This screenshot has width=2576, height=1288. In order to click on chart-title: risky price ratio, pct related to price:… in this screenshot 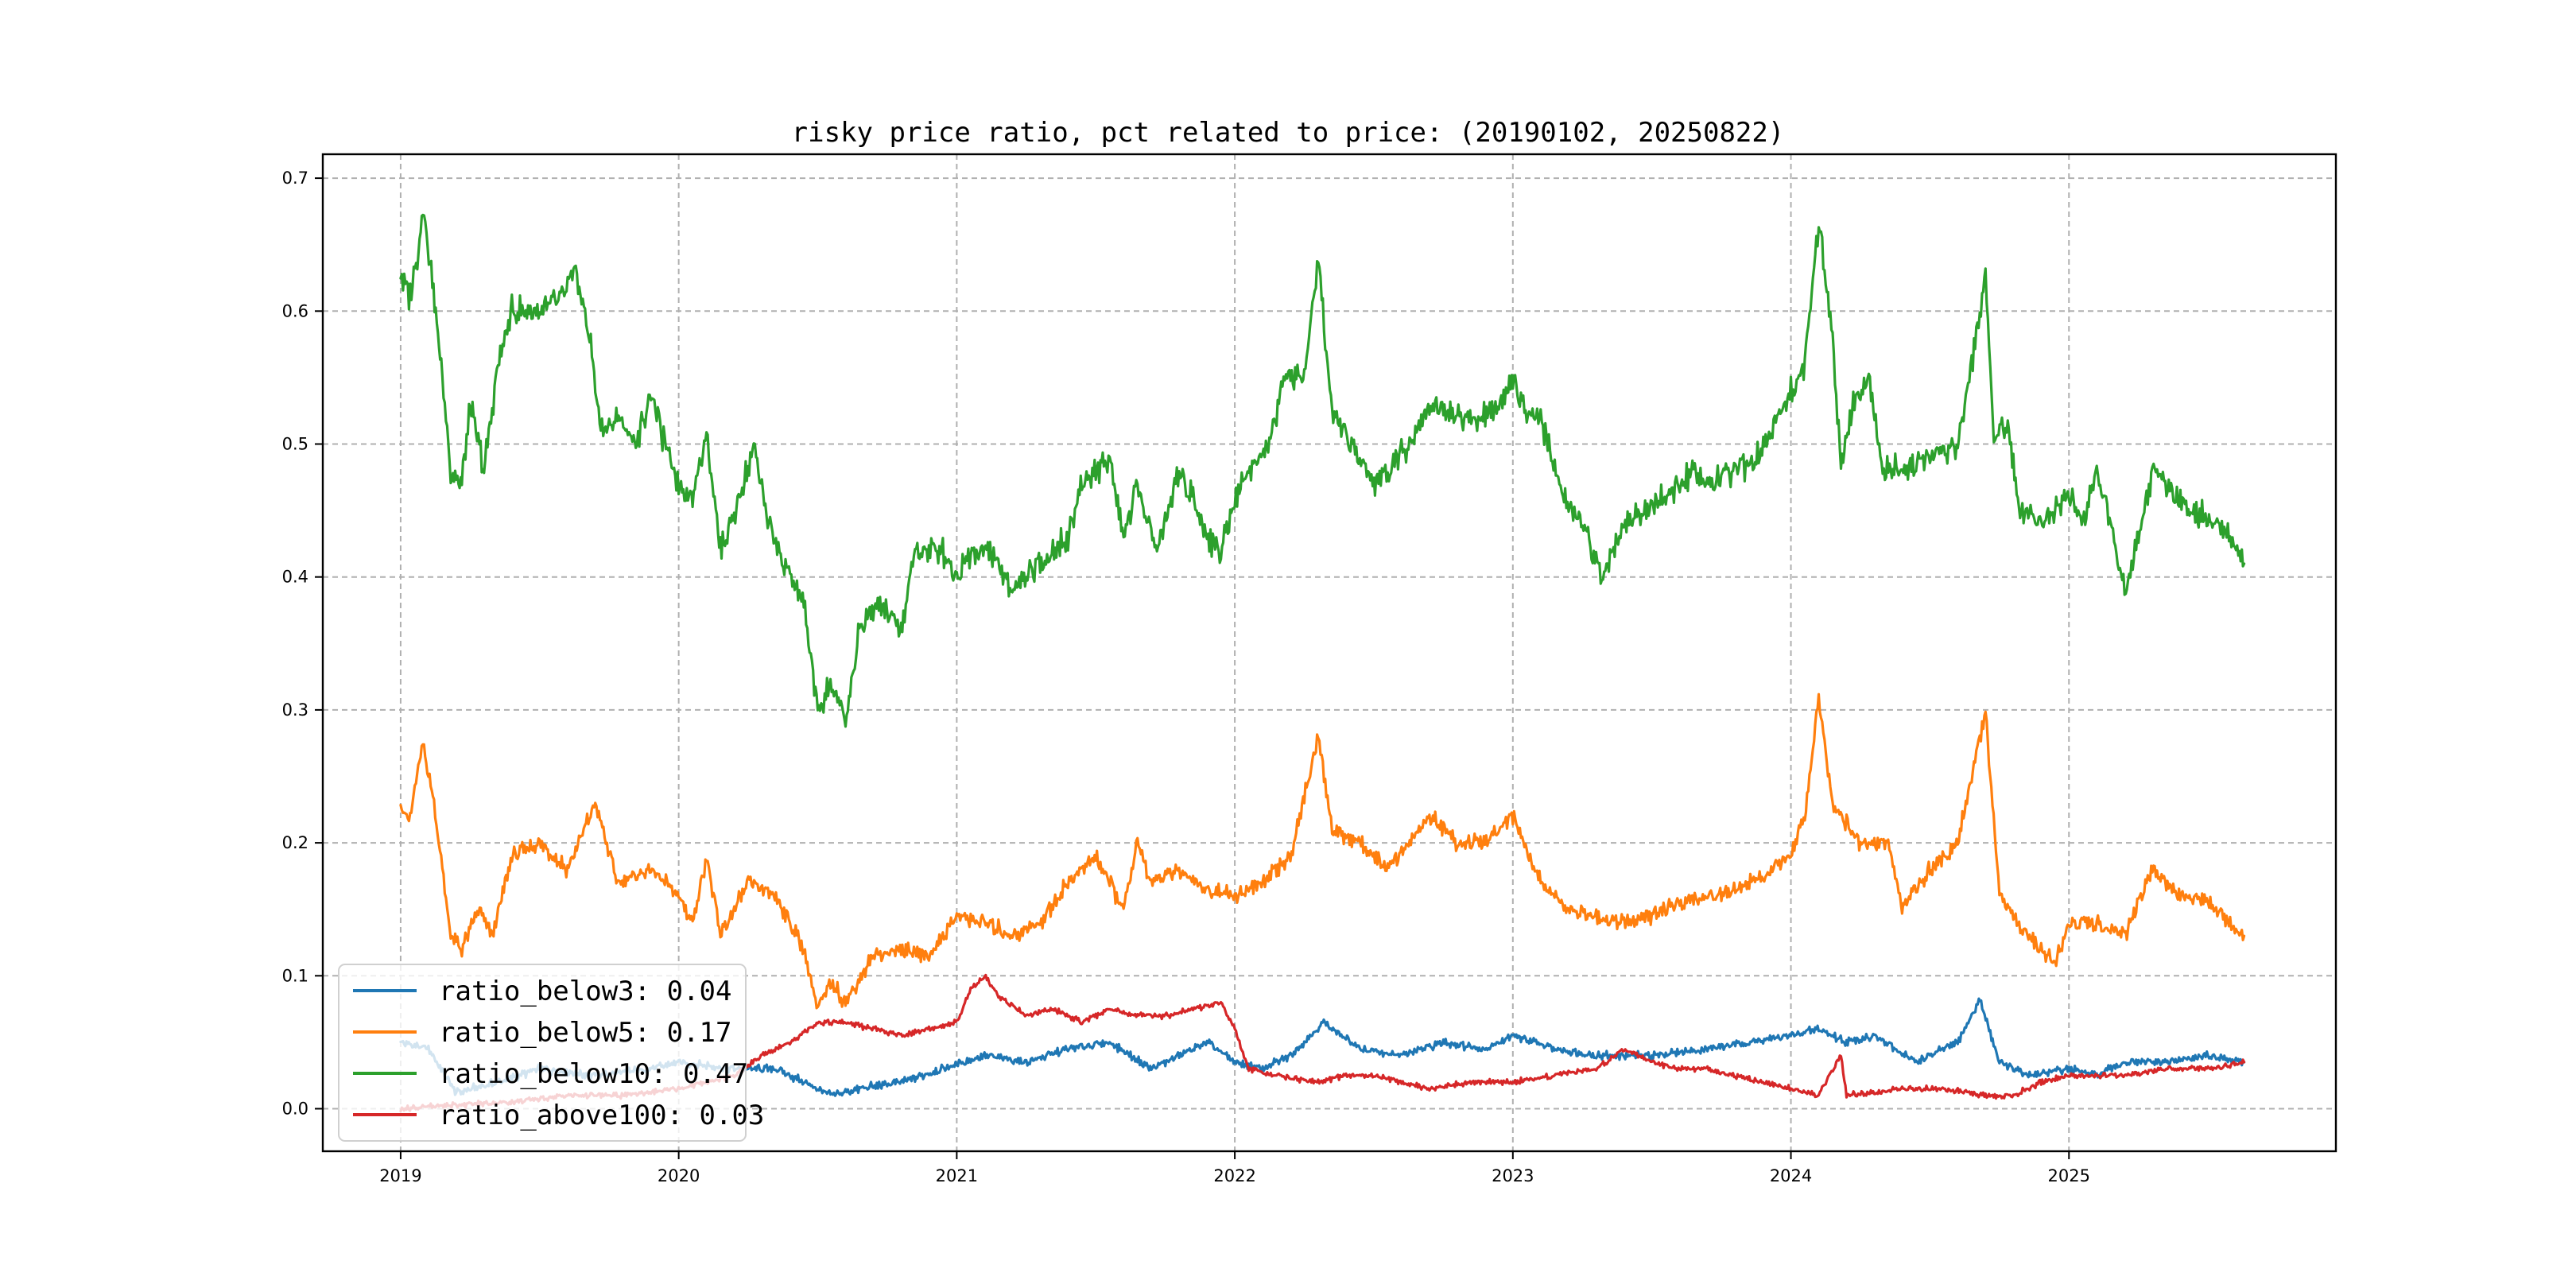, I will do `click(1289, 133)`.